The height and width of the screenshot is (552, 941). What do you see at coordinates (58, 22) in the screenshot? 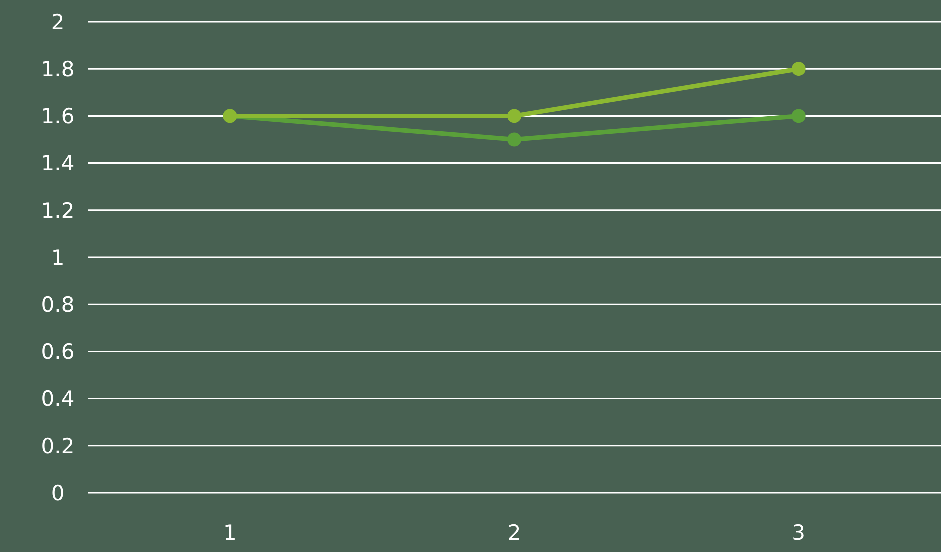
I see `y-tick-label: 2` at bounding box center [58, 22].